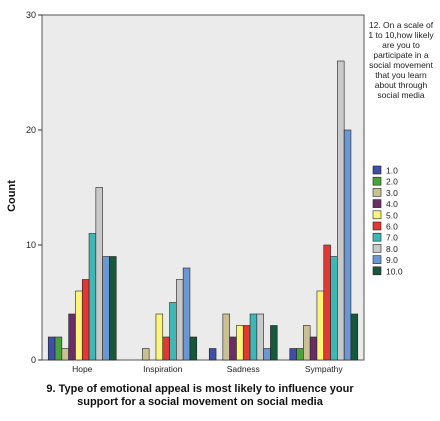  What do you see at coordinates (300, 354) in the screenshot?
I see `bar-sympathy-2.0` at bounding box center [300, 354].